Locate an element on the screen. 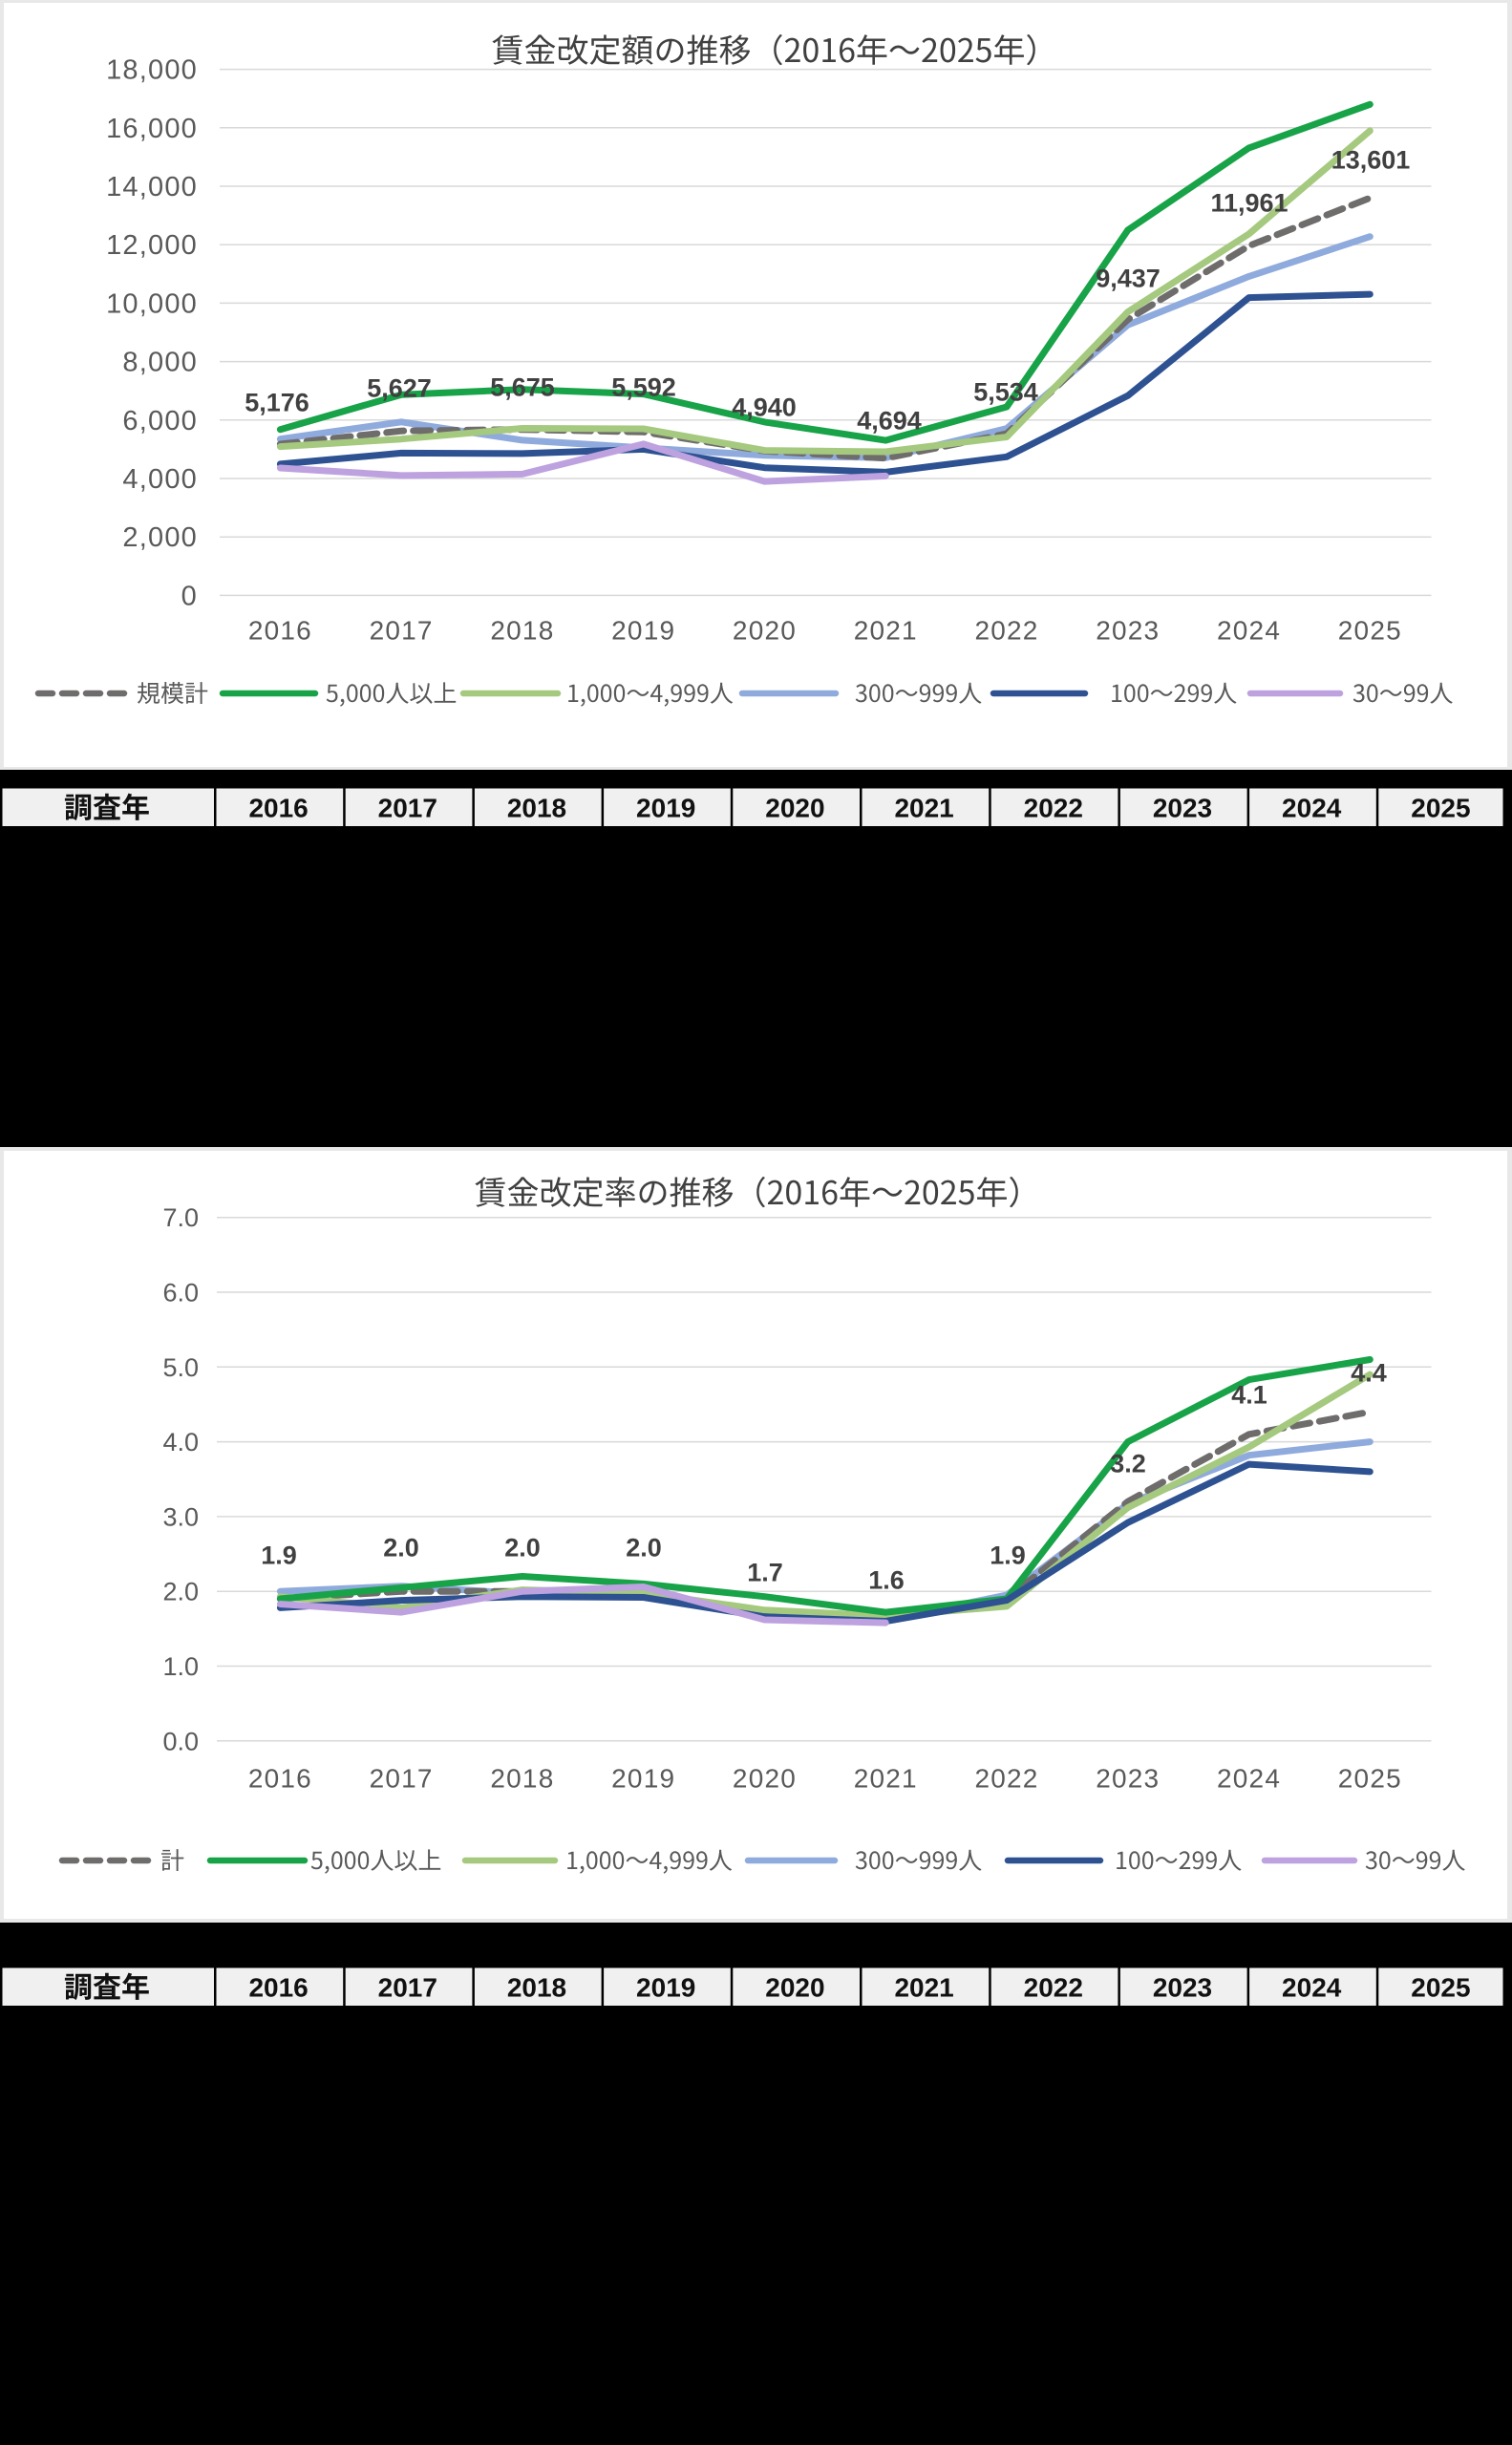 The image size is (1512, 2445). svg-text: 4,940 is located at coordinates (764, 407).